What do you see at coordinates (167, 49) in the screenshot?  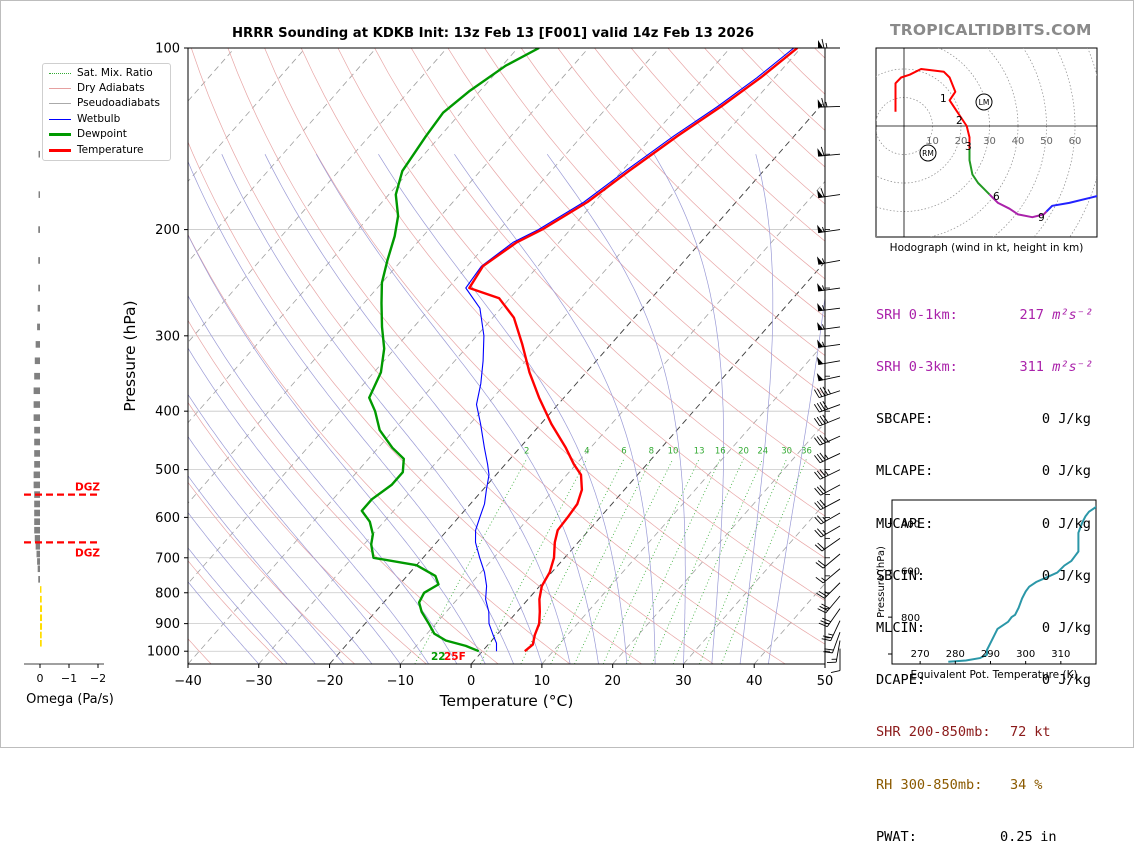 I see `y-tick-label: 100` at bounding box center [167, 49].